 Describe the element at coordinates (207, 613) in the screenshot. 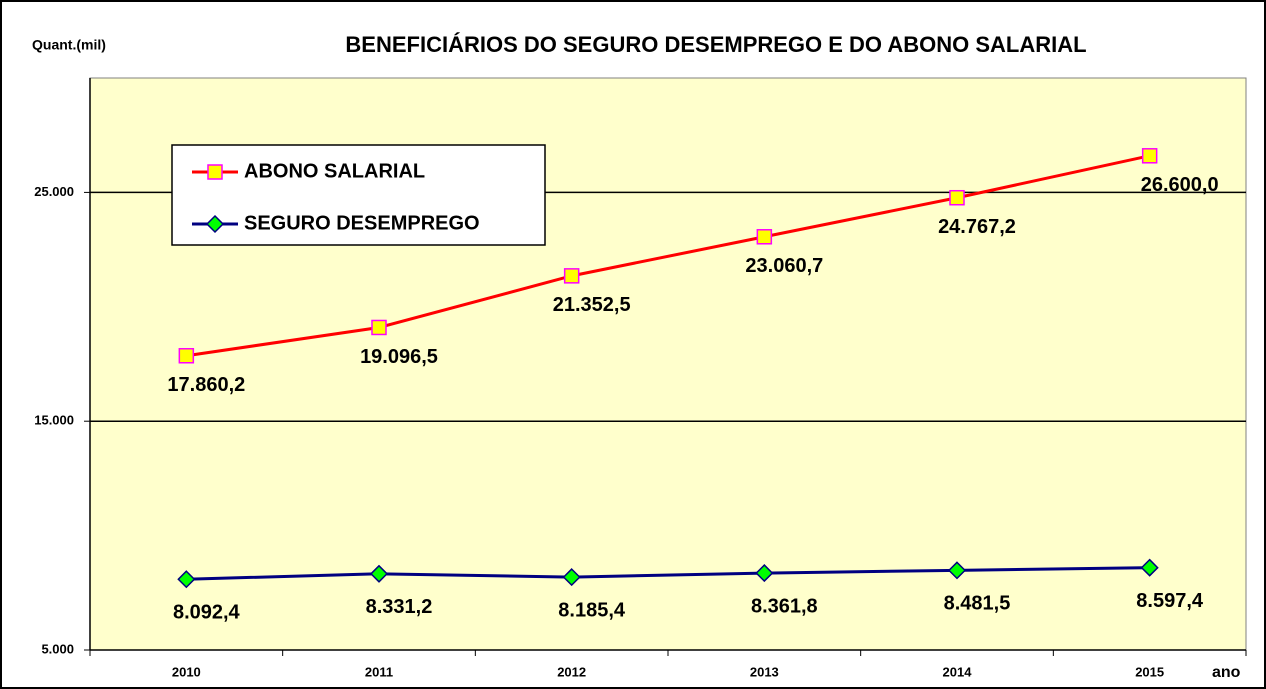

I see `data-label: 8.092,4` at that location.